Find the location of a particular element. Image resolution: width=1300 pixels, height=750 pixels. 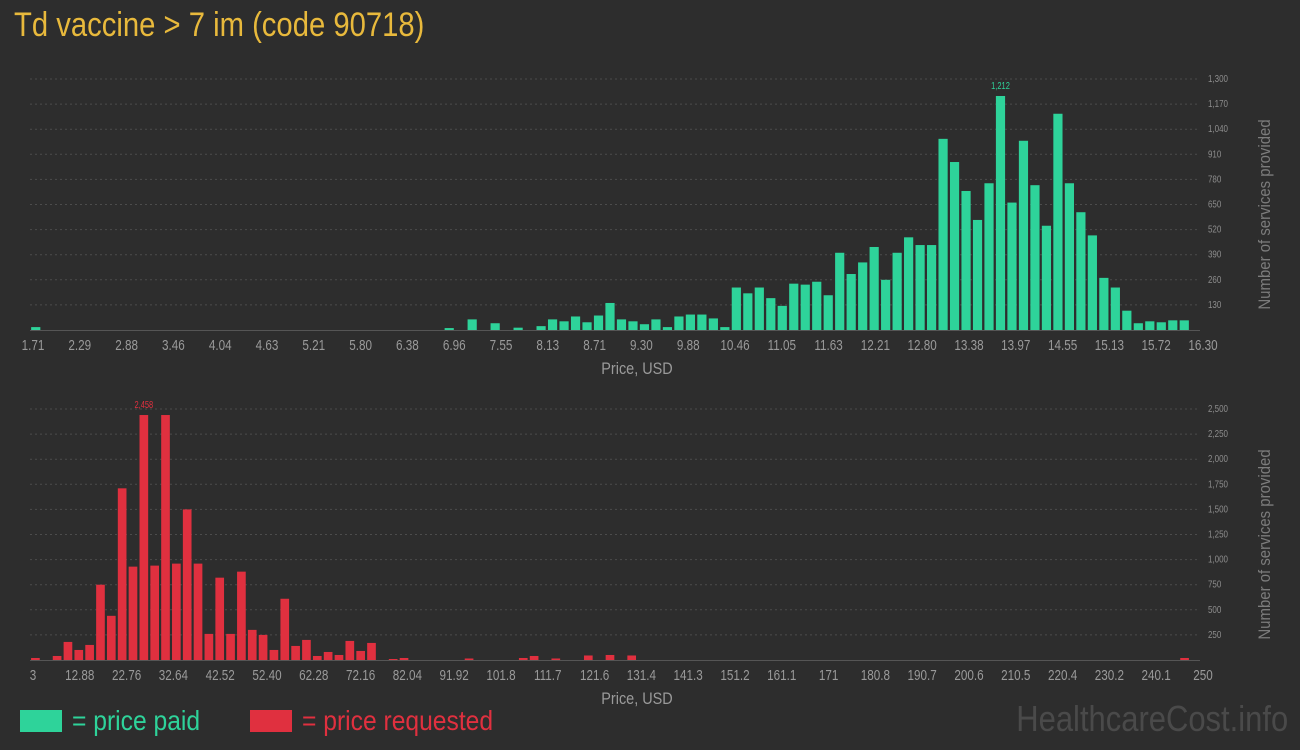

y-tick-label: 910 is located at coordinates (1214, 153).